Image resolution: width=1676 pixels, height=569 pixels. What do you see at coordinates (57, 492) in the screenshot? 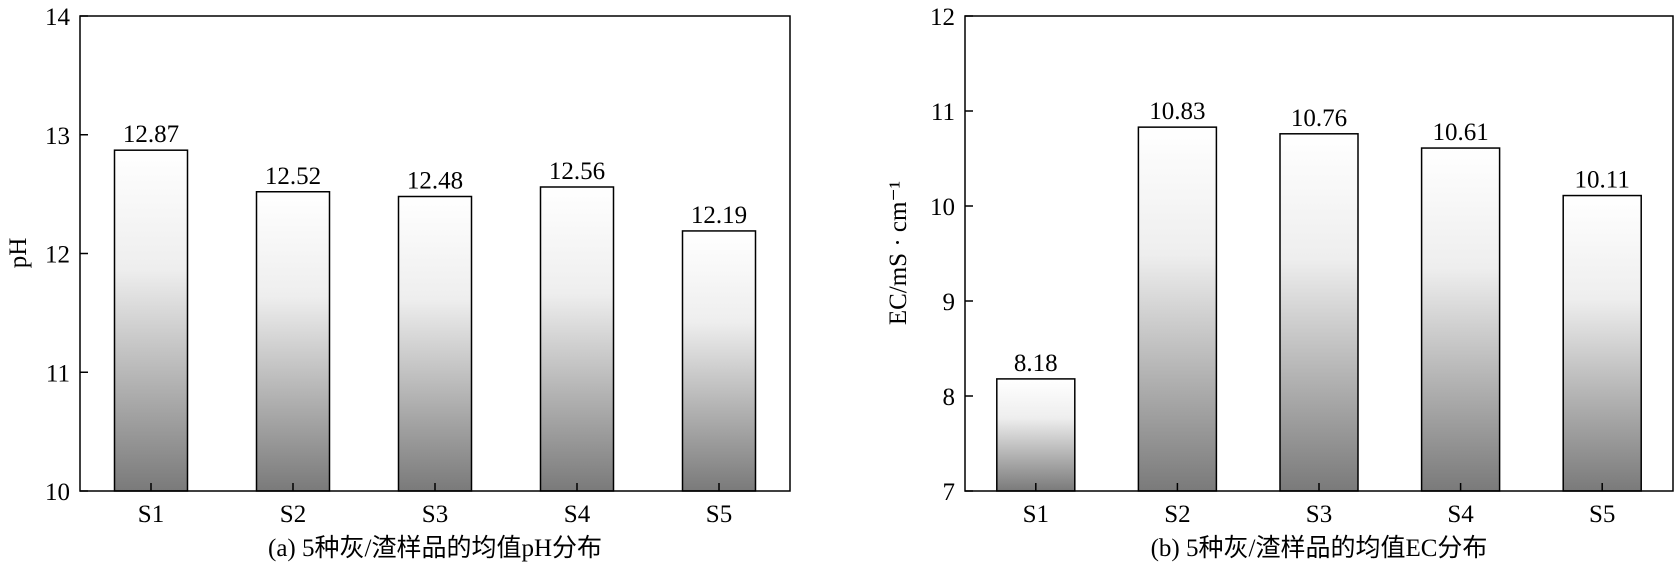
I see `chart-a-y-tick-label: 10` at bounding box center [57, 492].